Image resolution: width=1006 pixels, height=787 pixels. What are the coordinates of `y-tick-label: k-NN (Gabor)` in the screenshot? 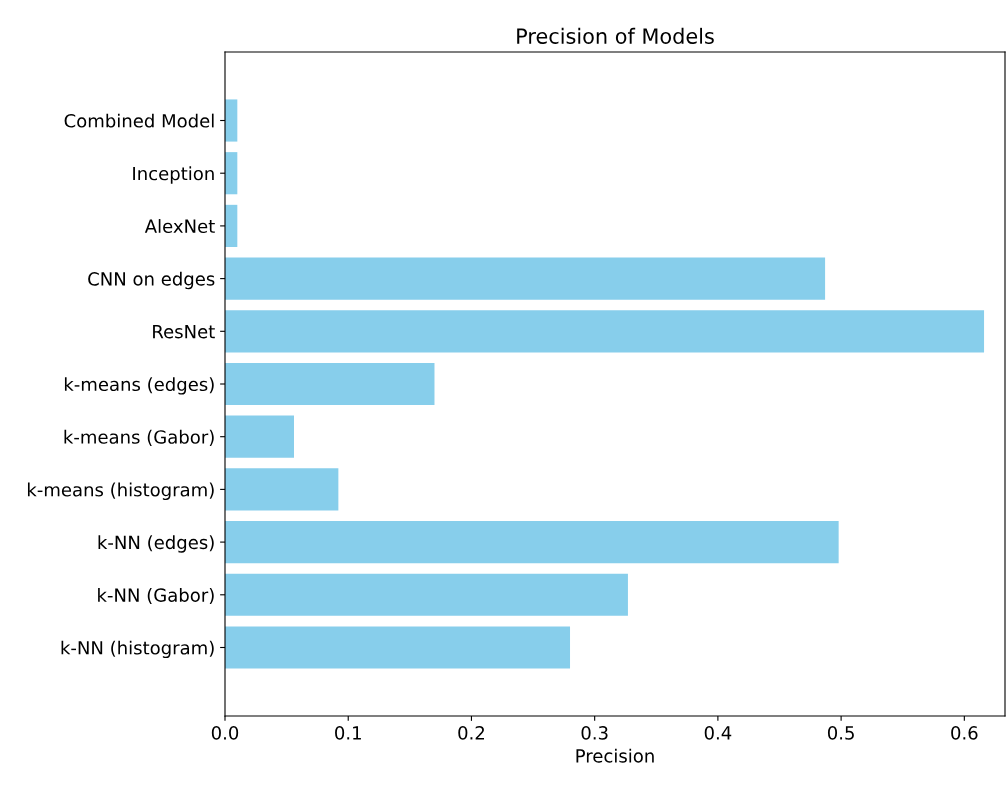 It's located at (156, 596).